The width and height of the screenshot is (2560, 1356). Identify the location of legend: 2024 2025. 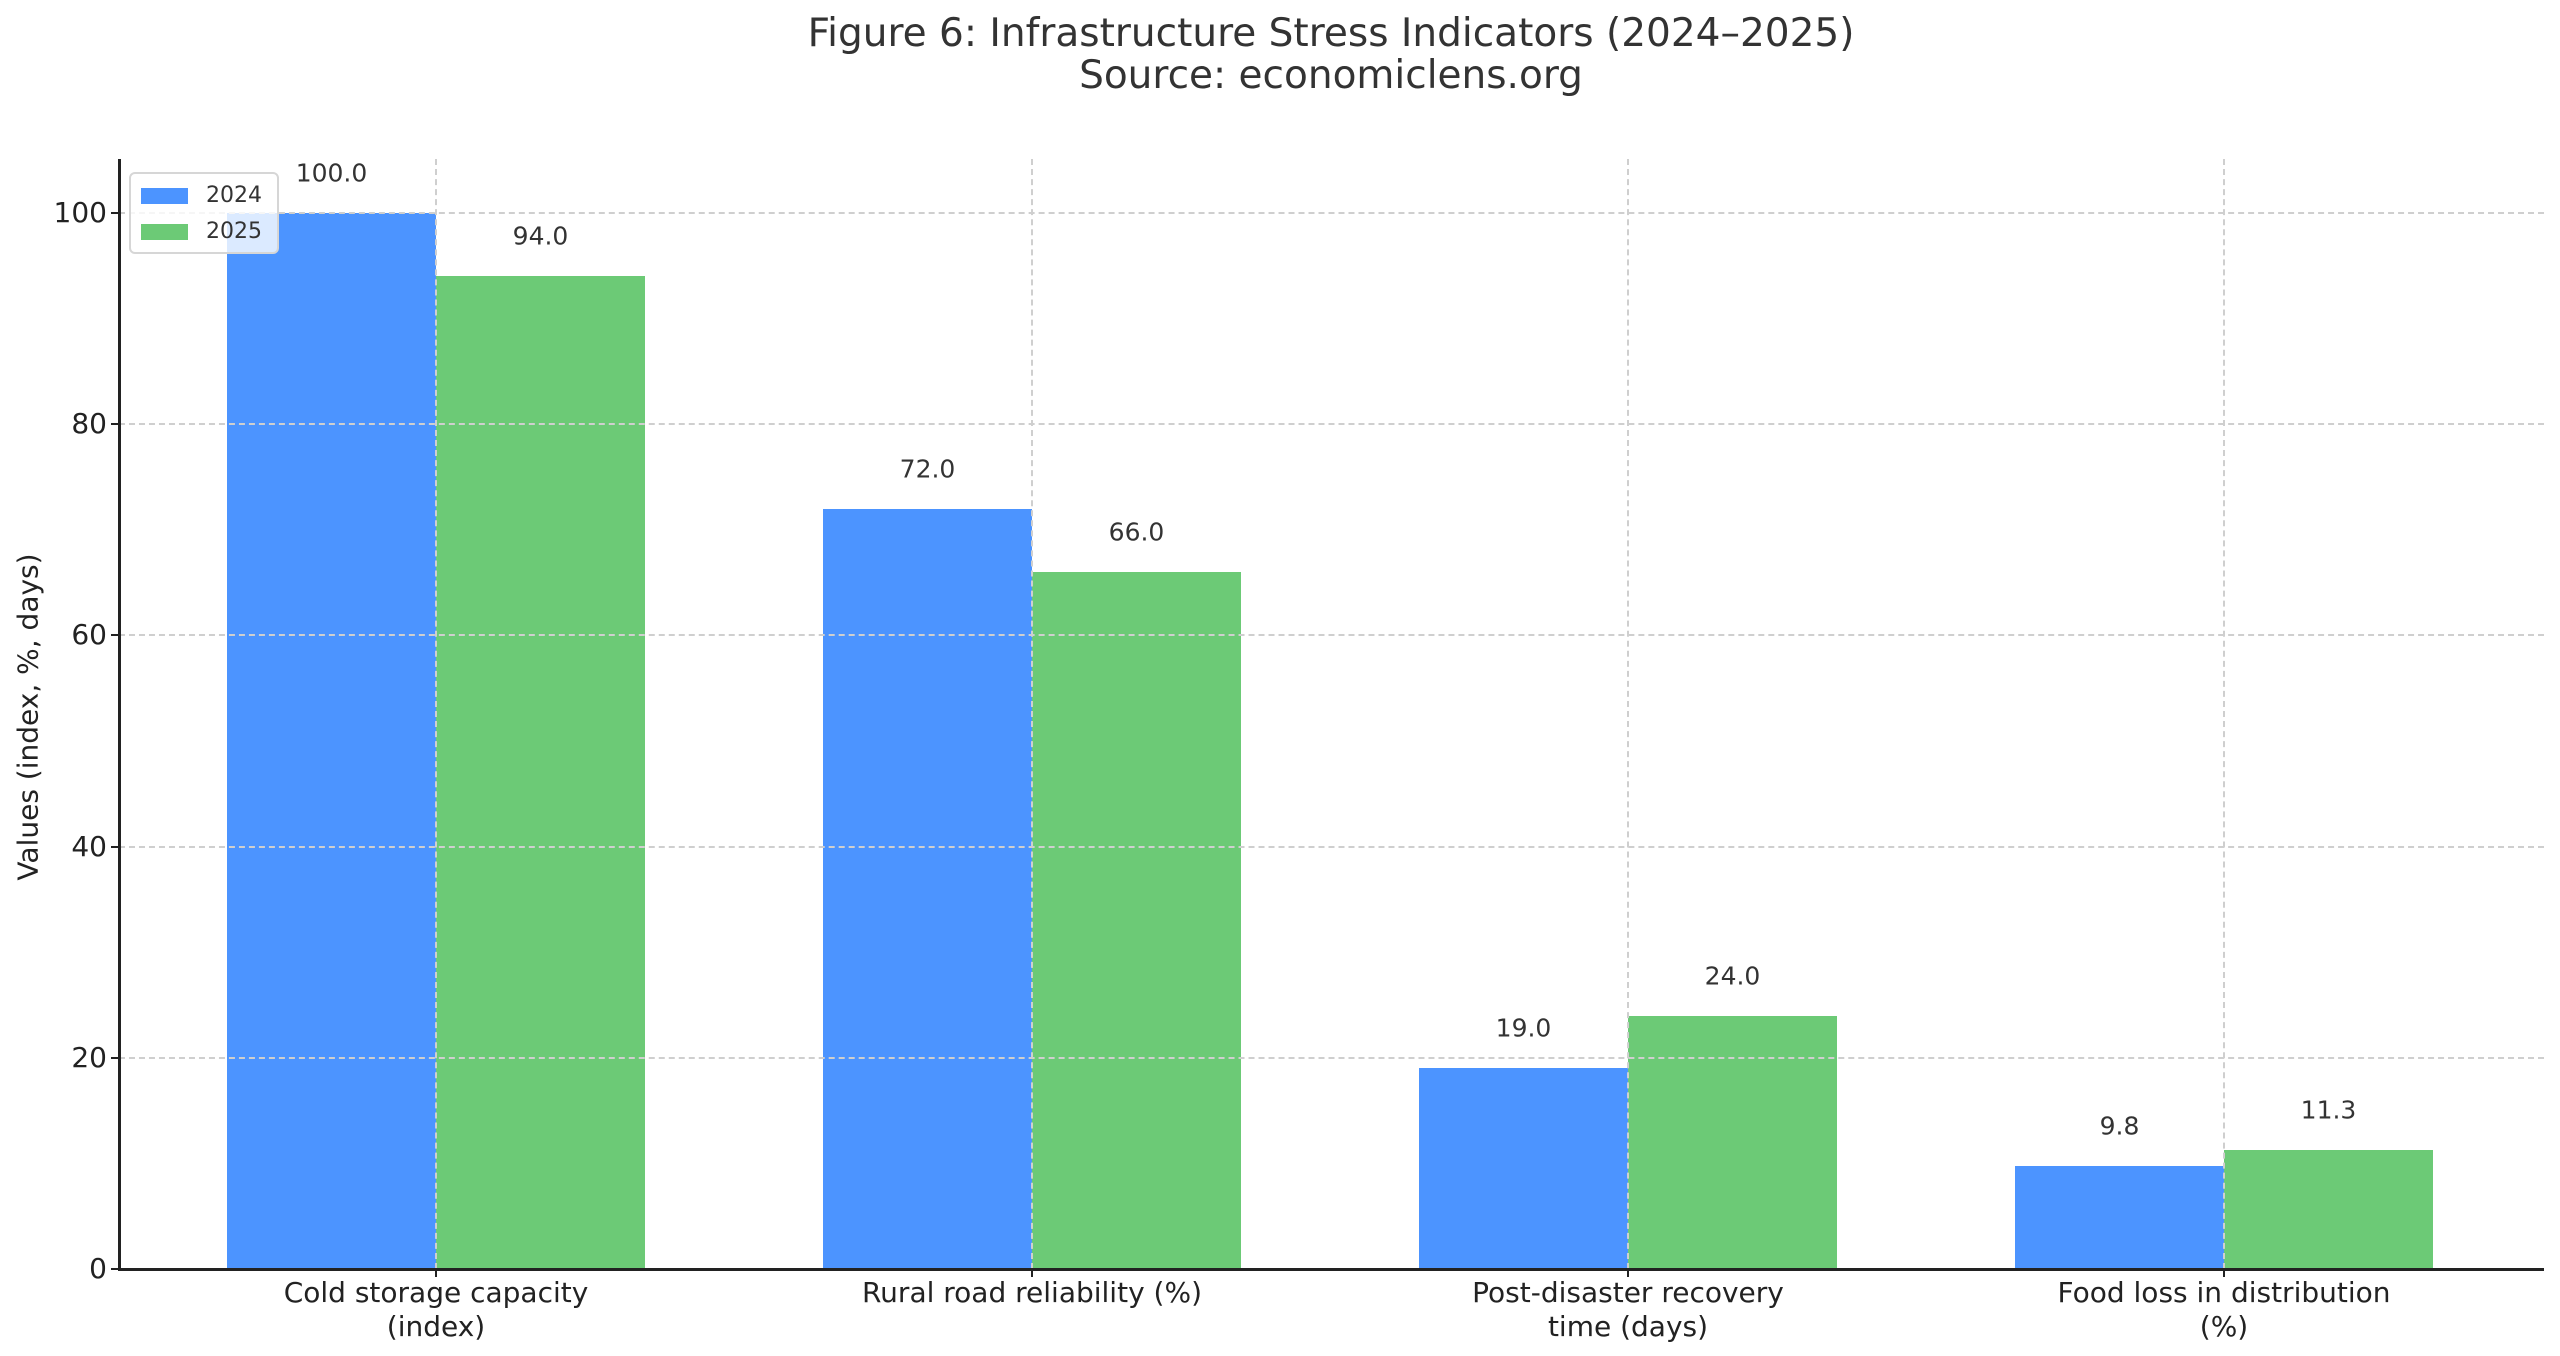
(204, 213).